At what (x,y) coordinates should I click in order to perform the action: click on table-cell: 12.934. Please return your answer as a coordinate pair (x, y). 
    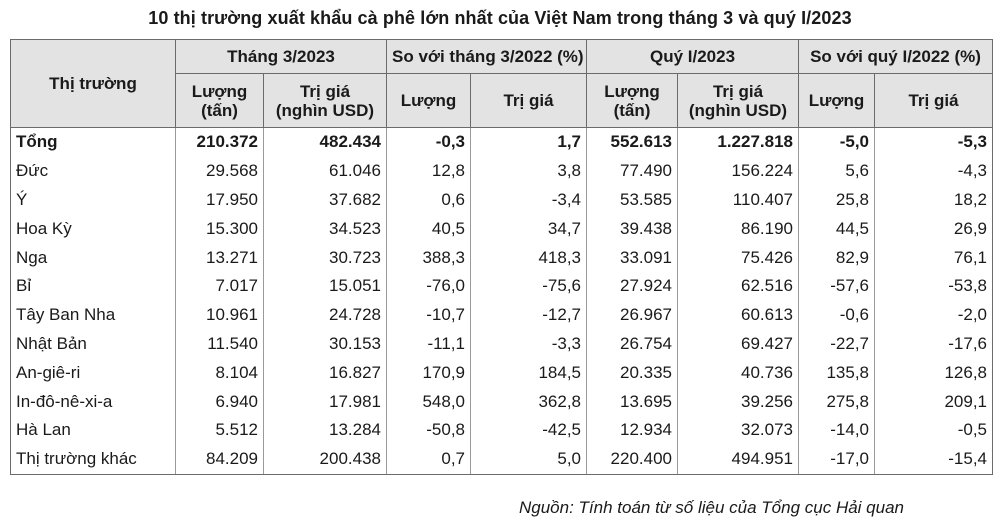
    Looking at the image, I should click on (632, 430).